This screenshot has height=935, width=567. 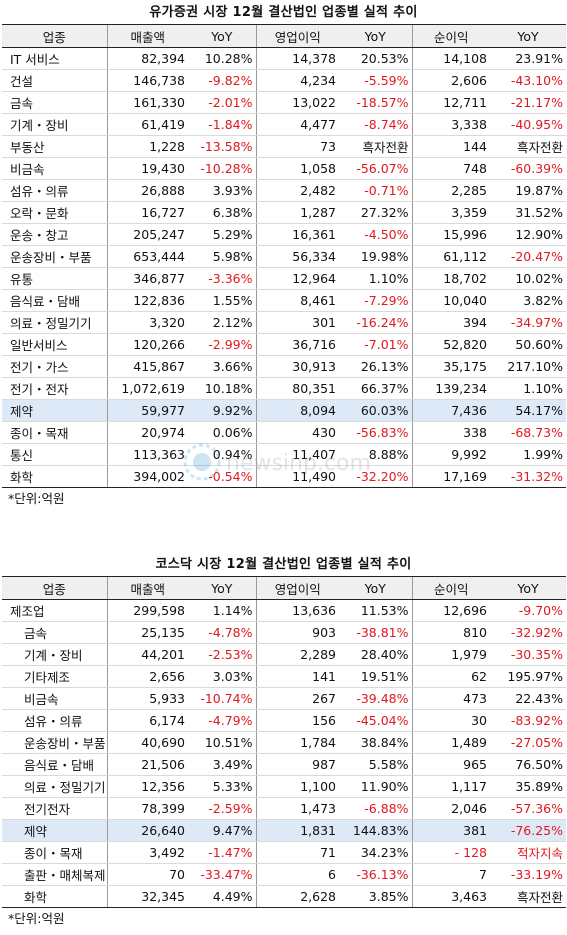 I want to click on table-row: 기계・장비 44,201 -2.53% 2,289 28.40% 1,979 -30.35%, so click(x=284, y=654).